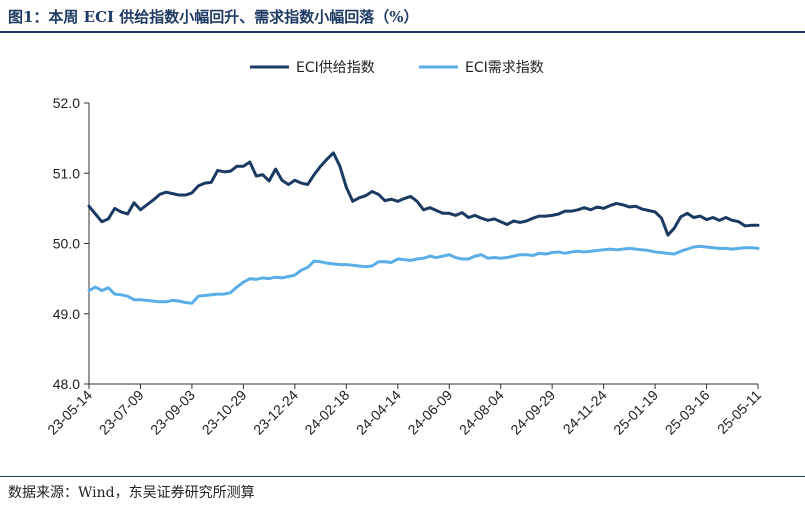 The height and width of the screenshot is (507, 805). I want to click on x-tick-label: 24-06-09, so click(429, 412).